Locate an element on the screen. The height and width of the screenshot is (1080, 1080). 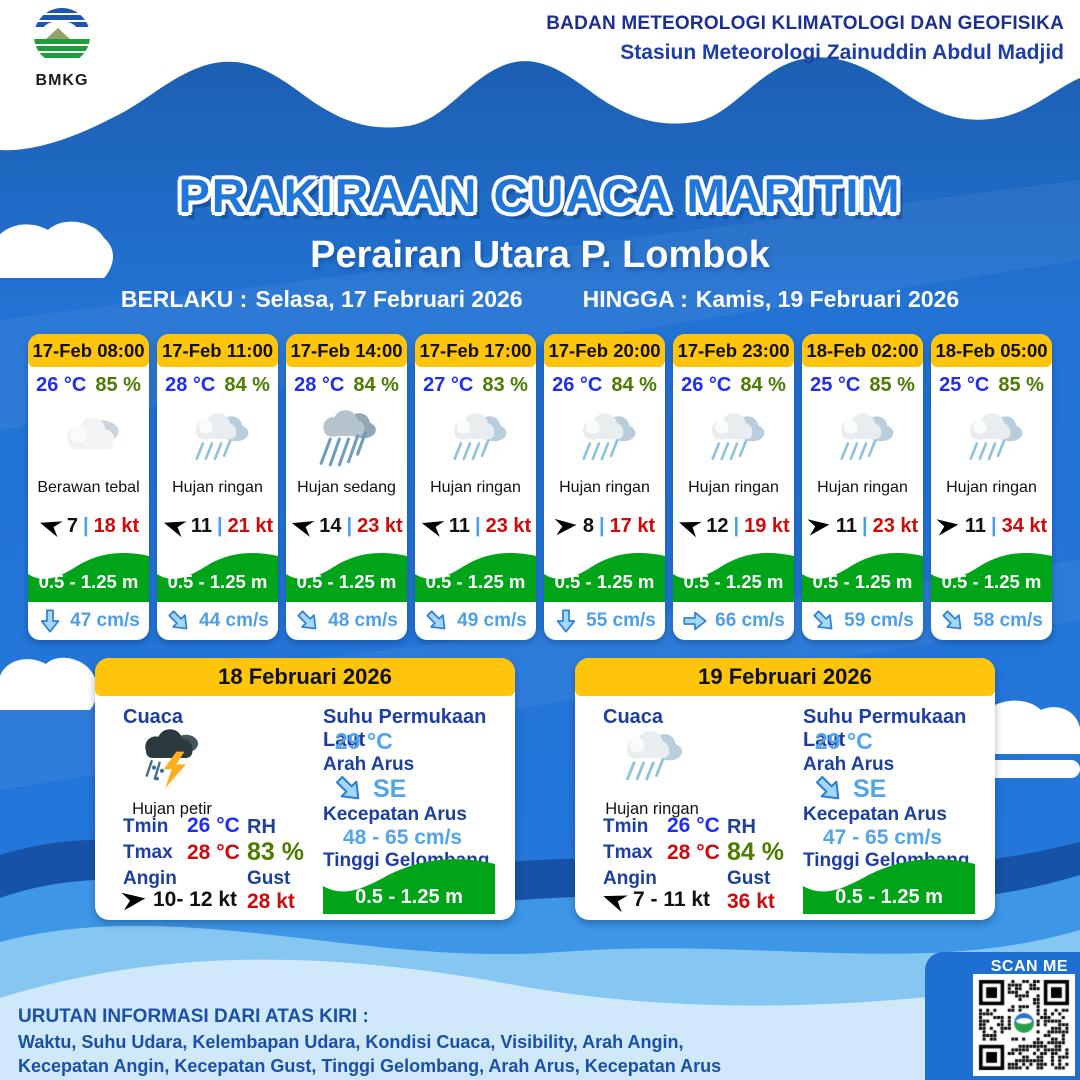
weather-description: Berawan tebal is located at coordinates (88, 487).